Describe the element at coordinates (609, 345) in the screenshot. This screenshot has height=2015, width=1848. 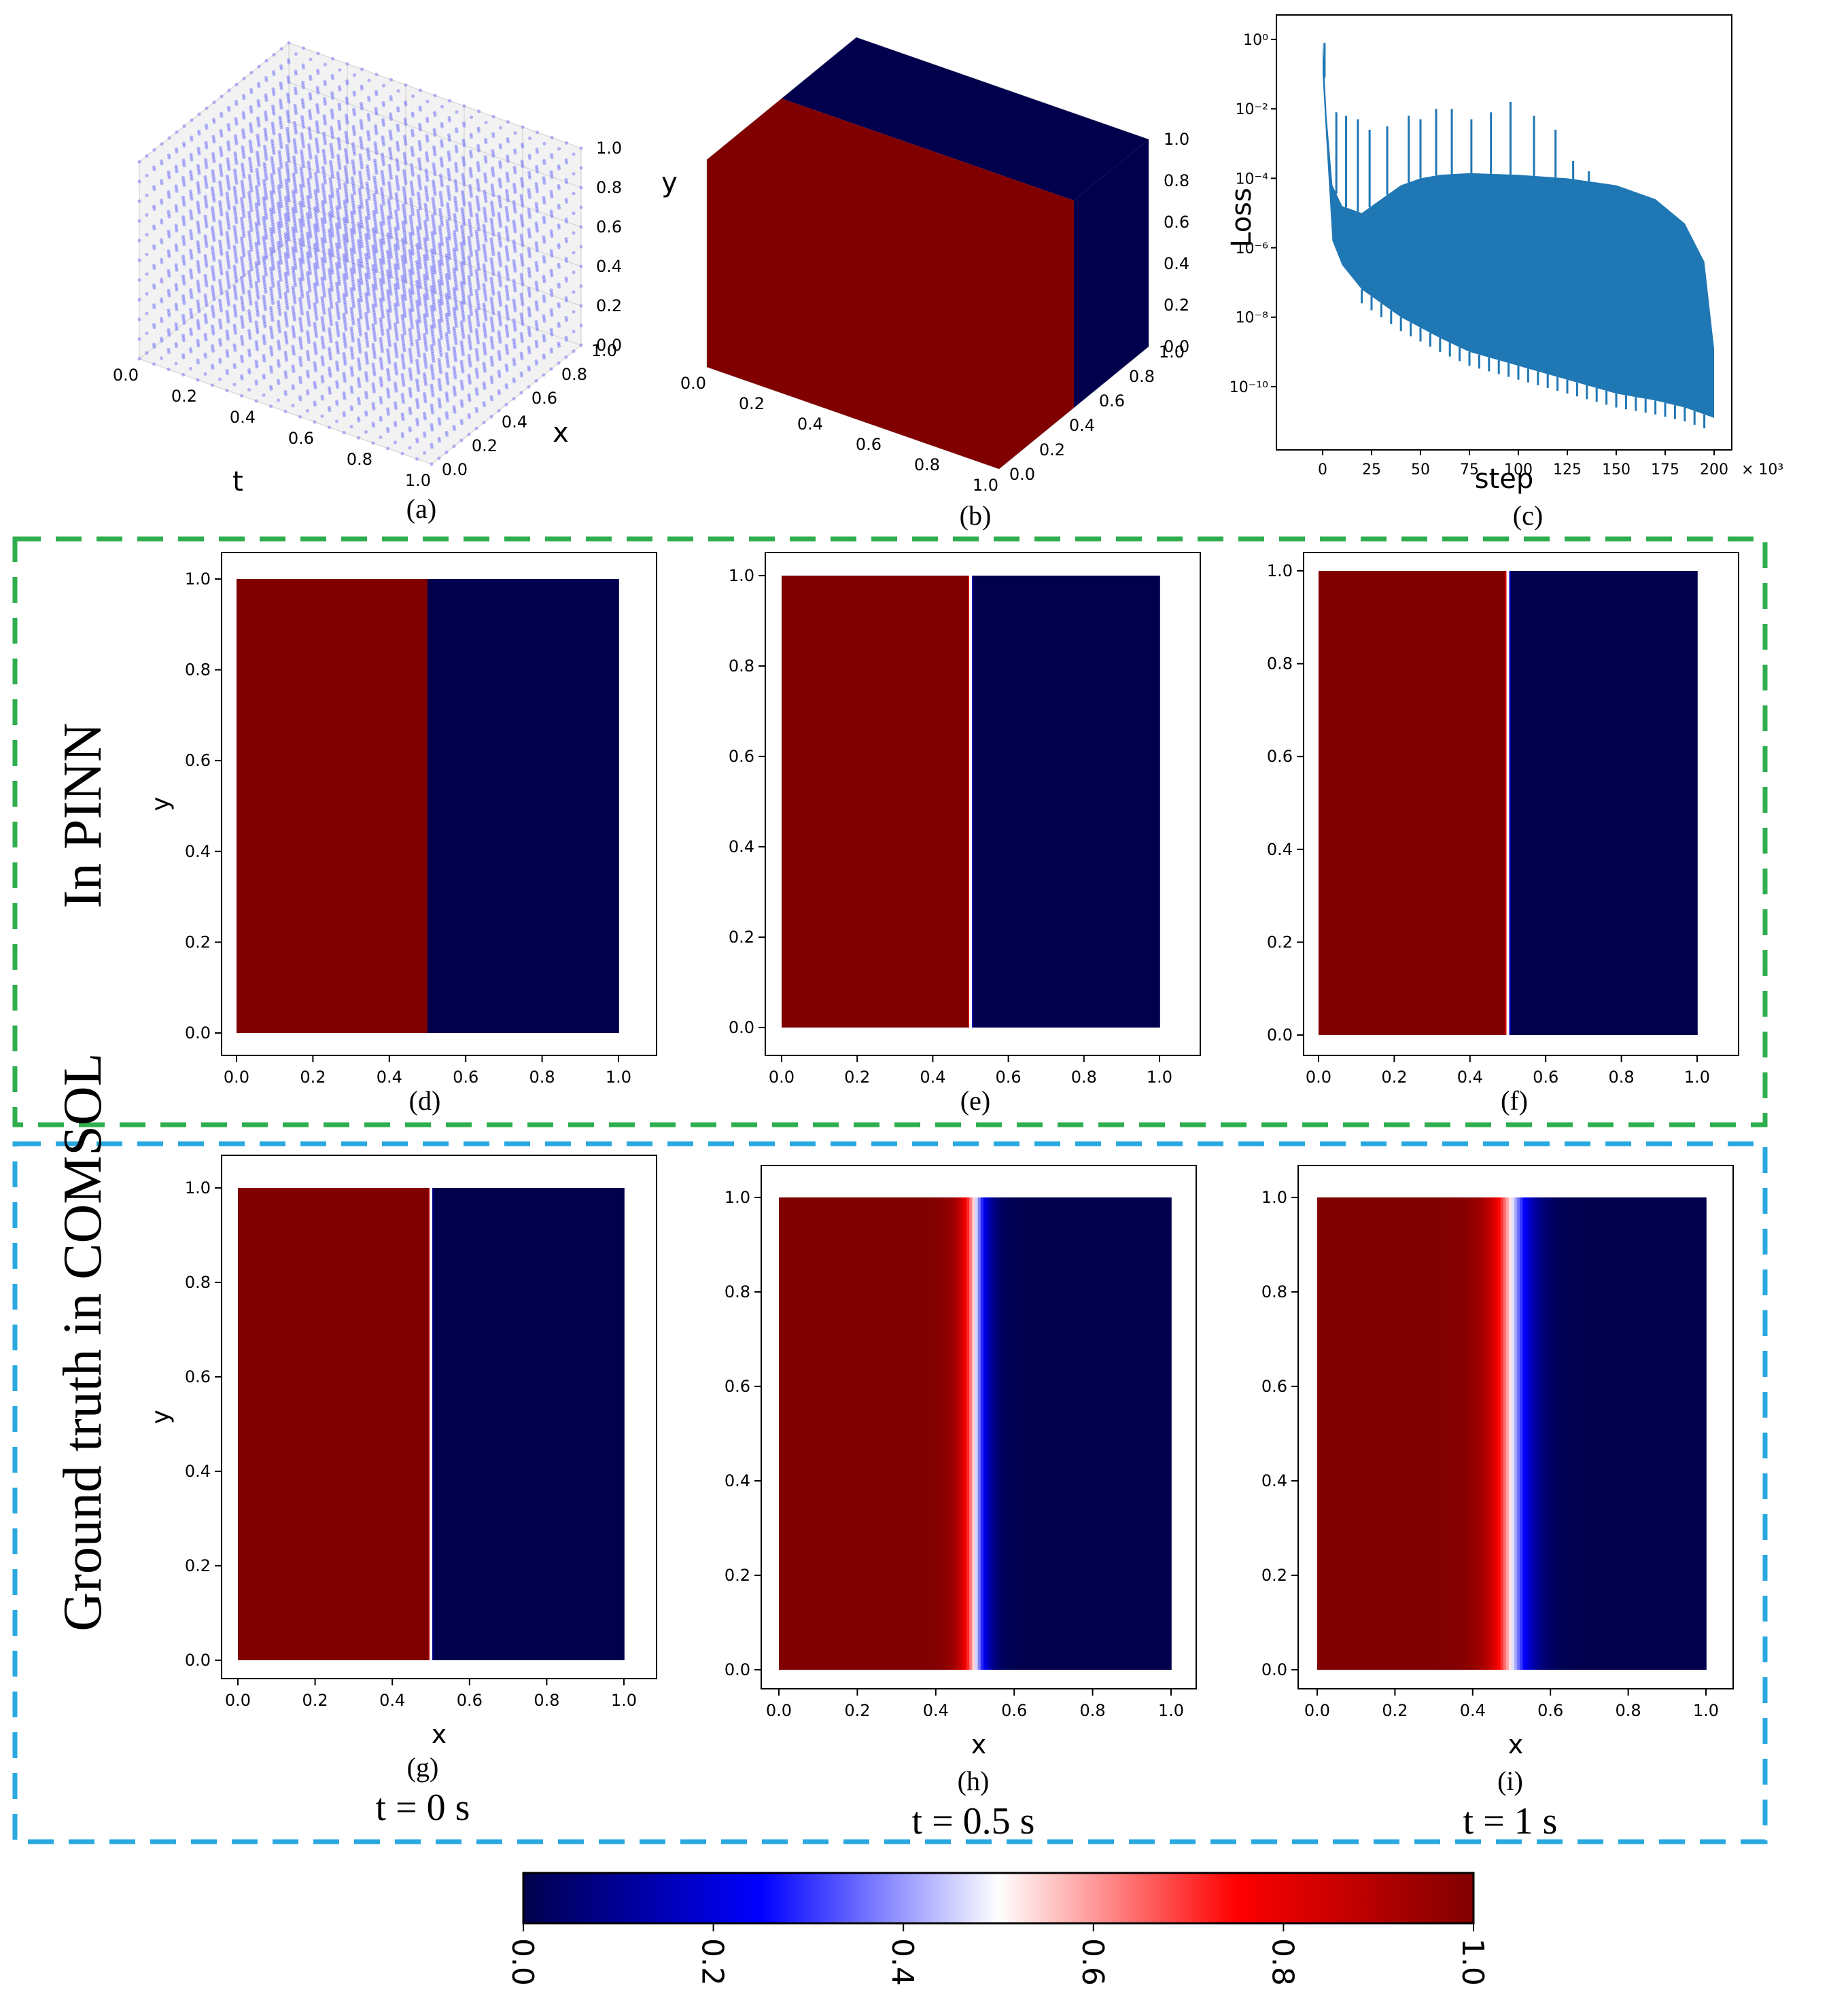
I see `z-tick-label: 0.0` at that location.